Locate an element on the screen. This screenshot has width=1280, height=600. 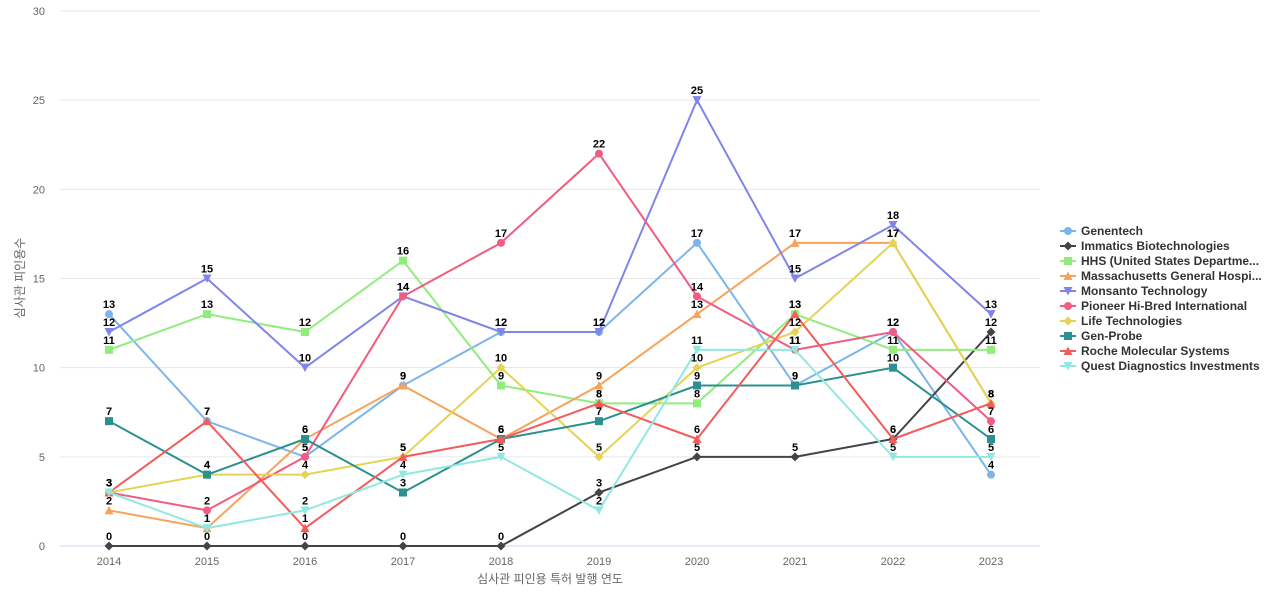
data-label: 3 is located at coordinates (109, 484).